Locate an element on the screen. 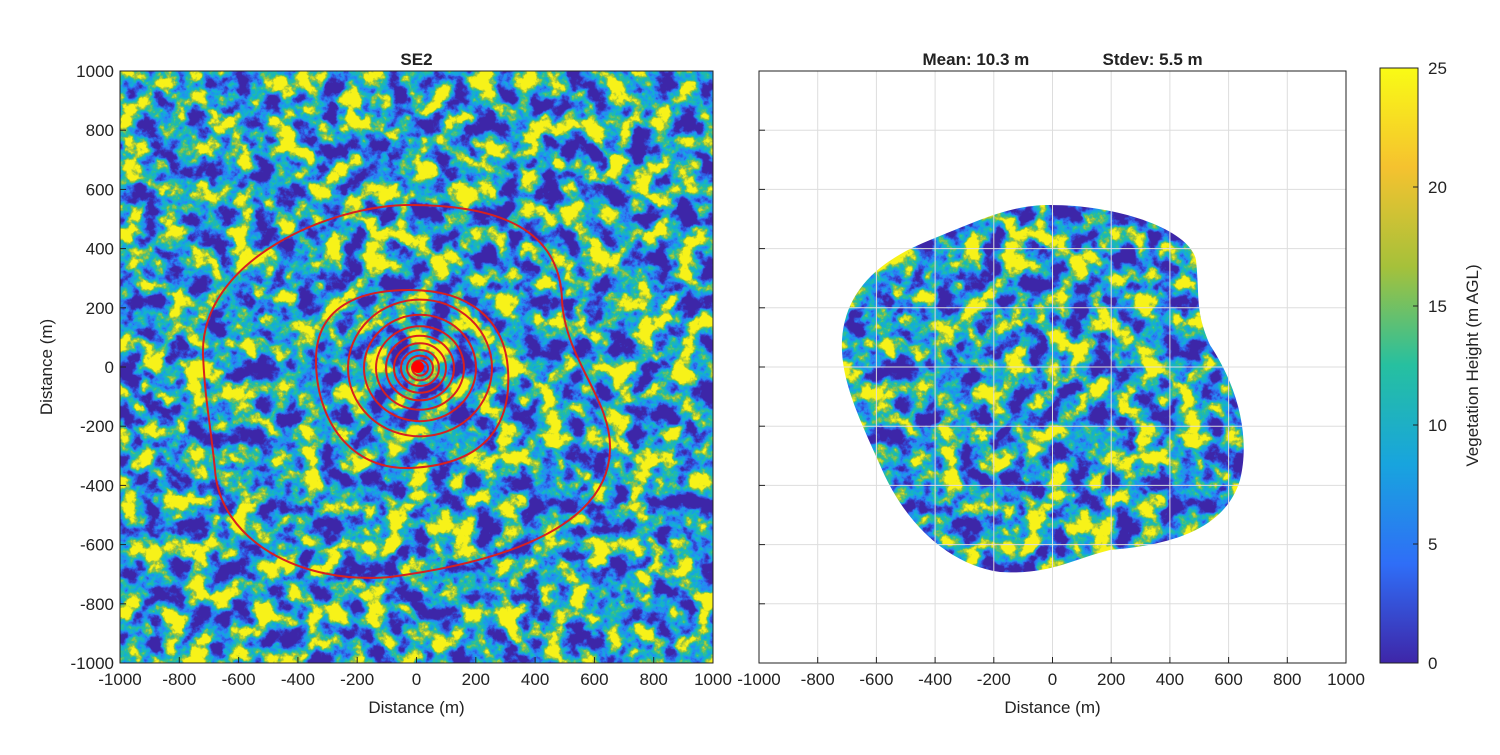 This screenshot has width=1500, height=755. y-tick-label: -1000 is located at coordinates (92, 663).